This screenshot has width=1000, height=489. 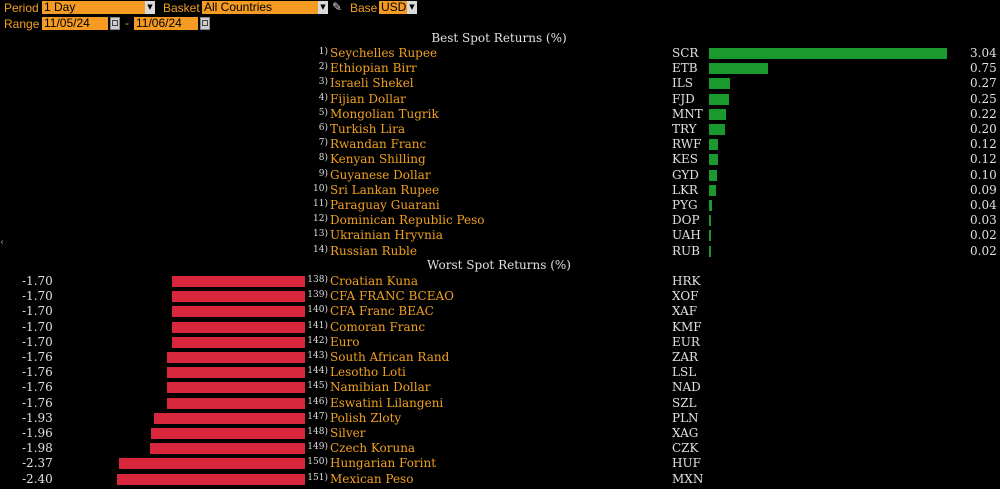 What do you see at coordinates (500, 159) in the screenshot?
I see `list-item: 8) Kenyan Shilling KES 0.12` at bounding box center [500, 159].